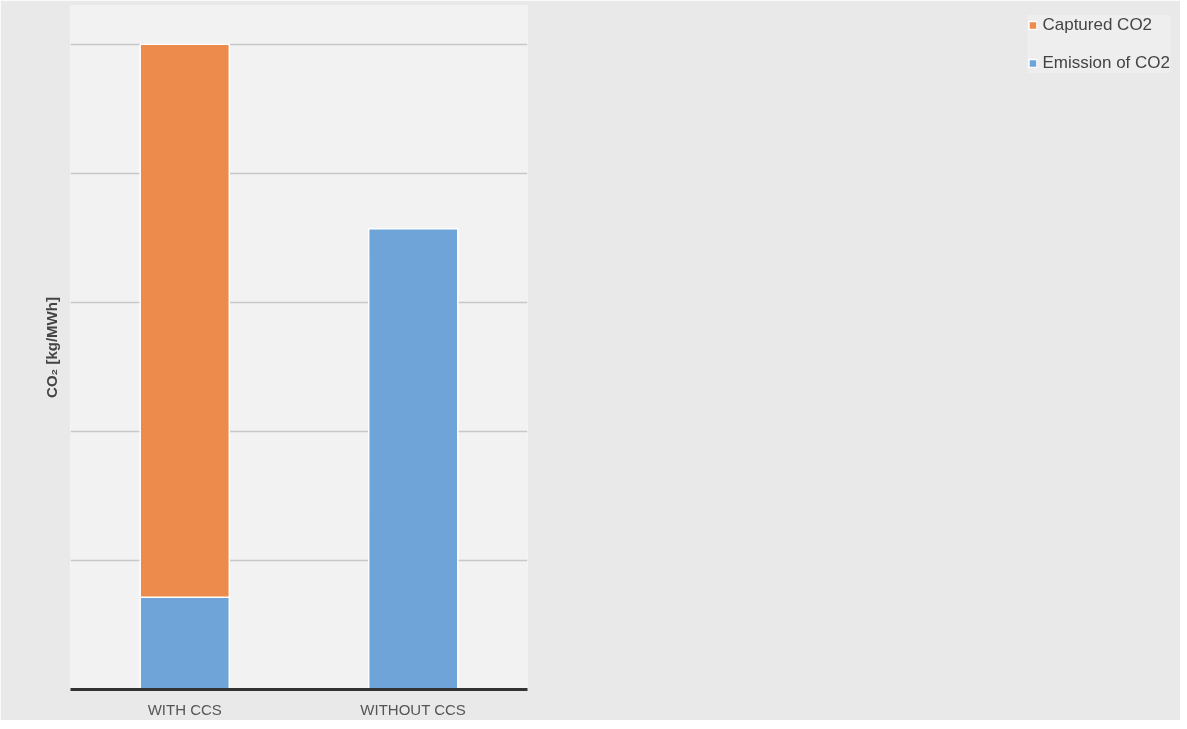 This screenshot has width=1187, height=729. What do you see at coordinates (184, 709) in the screenshot?
I see `x-tick-label: WITH CCS` at bounding box center [184, 709].